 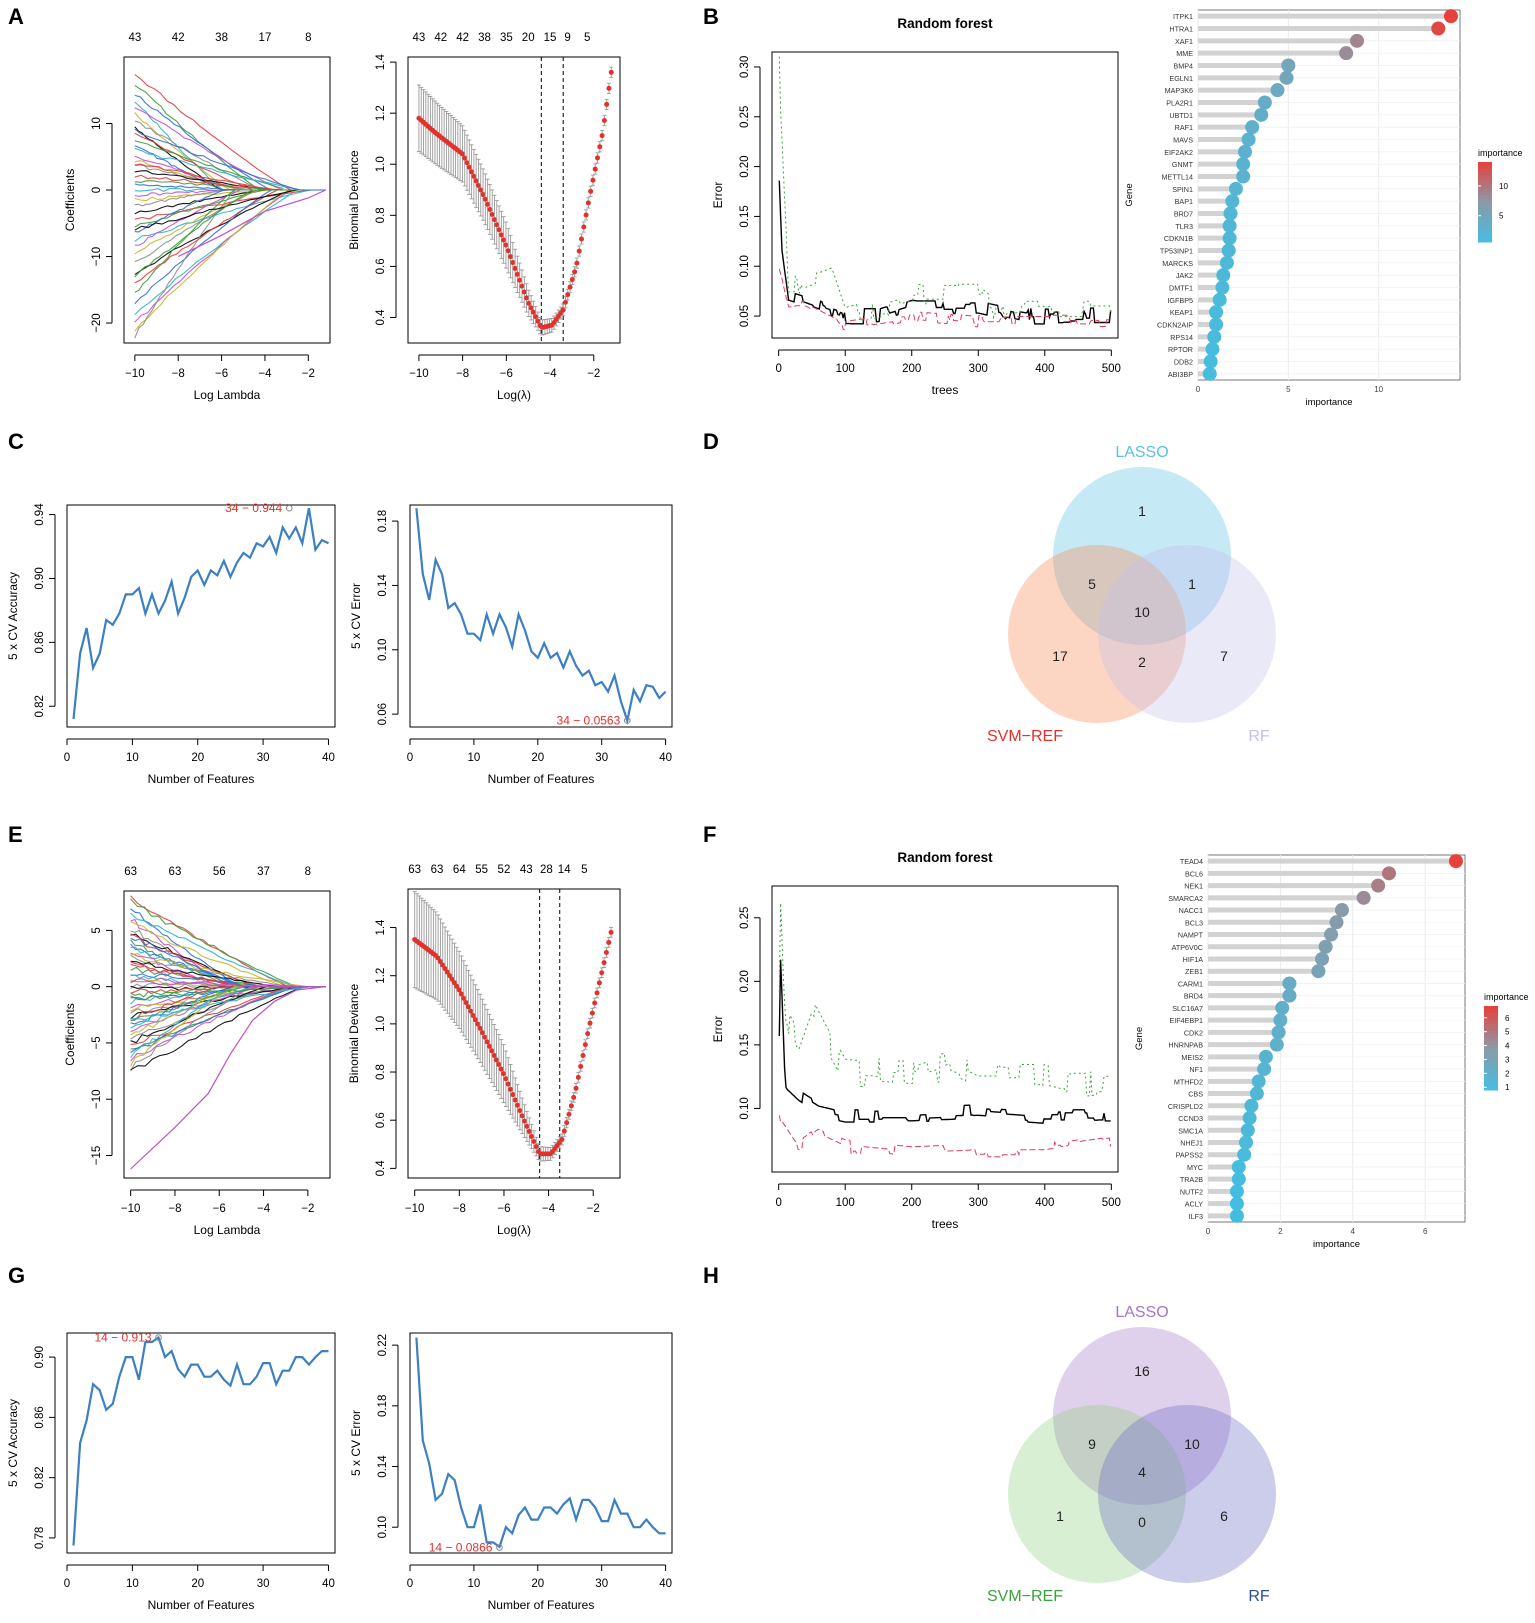 I want to click on G-err-x-tick-label: 20, so click(x=537, y=1584).